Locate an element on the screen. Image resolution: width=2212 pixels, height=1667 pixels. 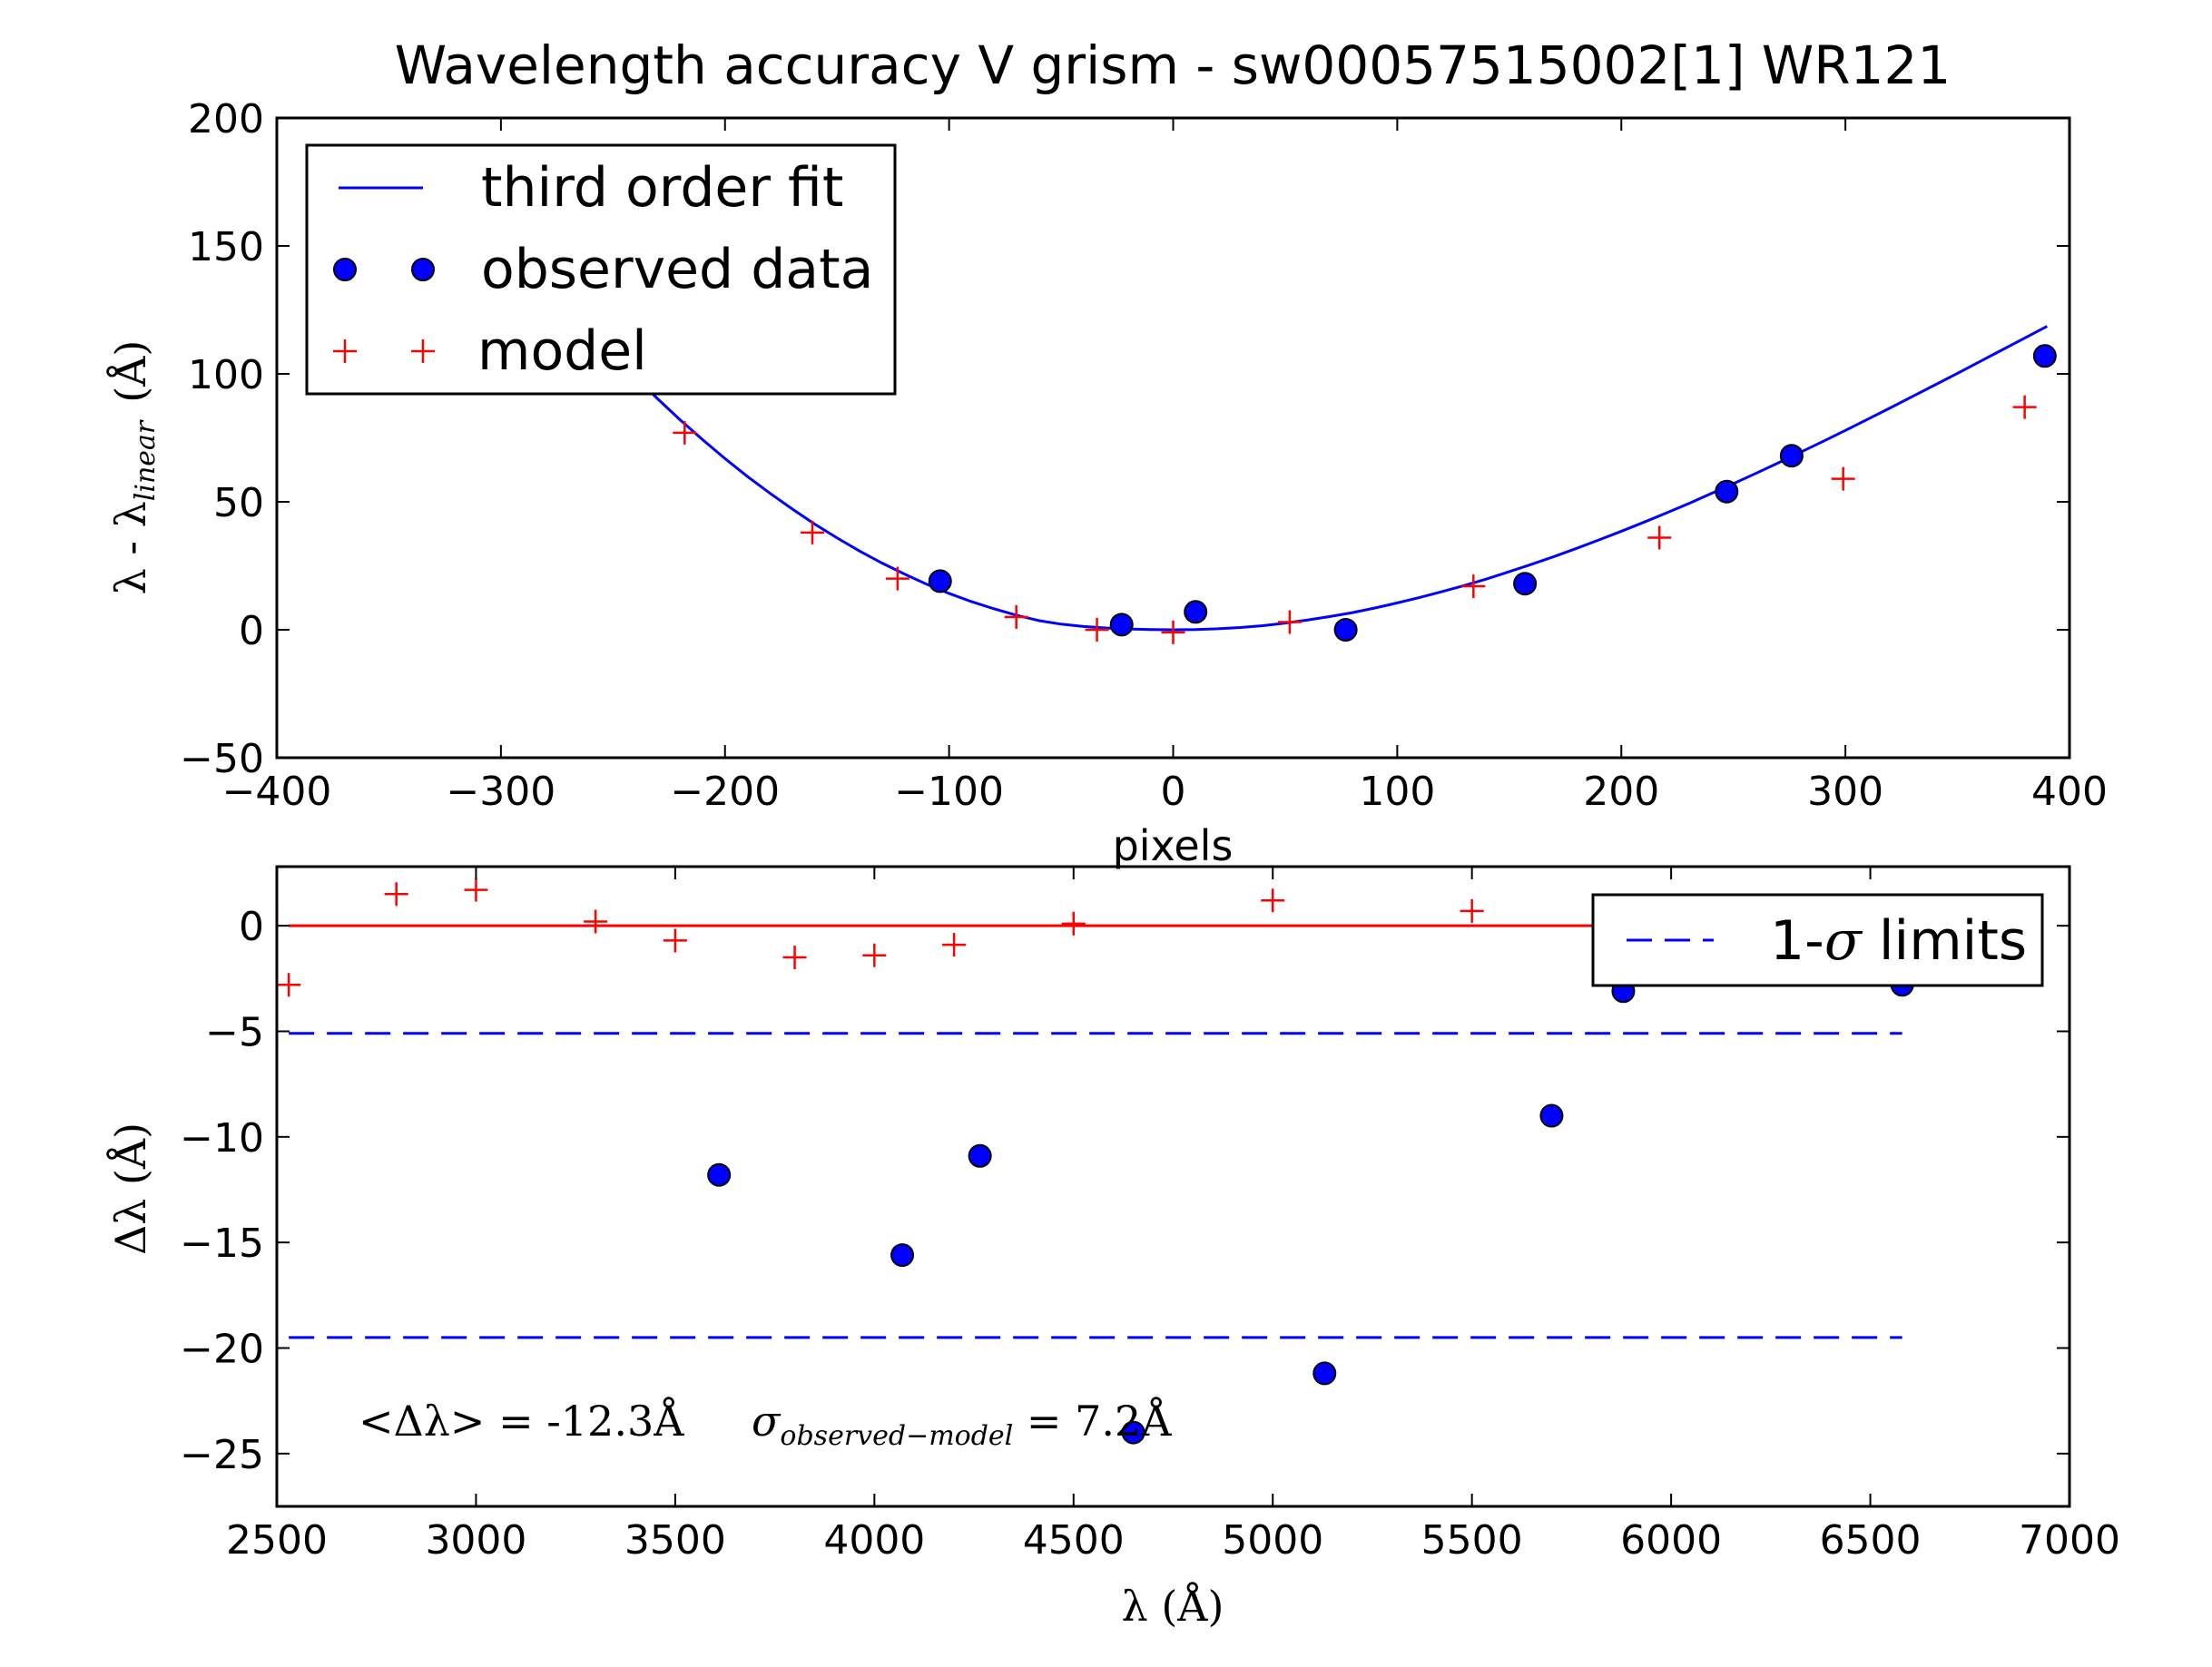
top-y-axis-label-main: λ - λ is located at coordinates (130, 548).